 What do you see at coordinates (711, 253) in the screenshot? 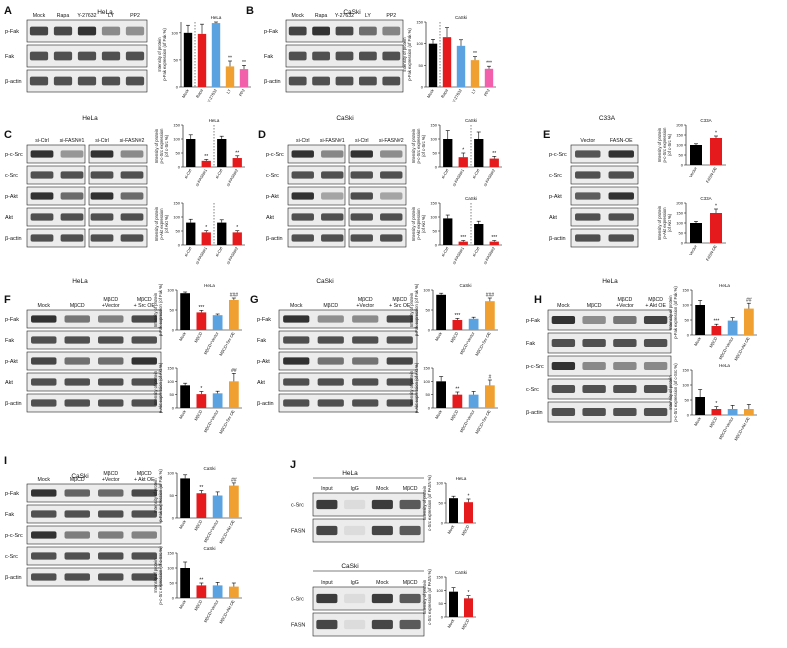
I see `x-tick-label: FASN-OE` at bounding box center [711, 253].